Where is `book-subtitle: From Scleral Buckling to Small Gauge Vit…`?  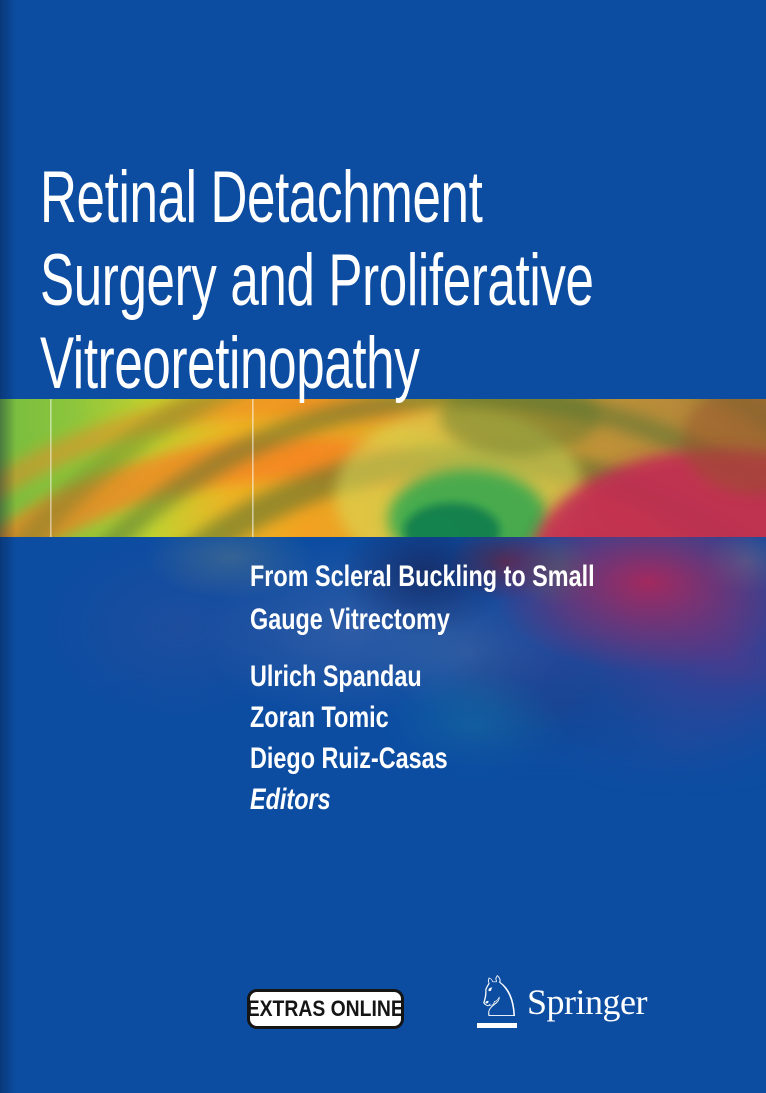
book-subtitle: From Scleral Buckling to Small Gauge Vit… is located at coordinates (422, 598).